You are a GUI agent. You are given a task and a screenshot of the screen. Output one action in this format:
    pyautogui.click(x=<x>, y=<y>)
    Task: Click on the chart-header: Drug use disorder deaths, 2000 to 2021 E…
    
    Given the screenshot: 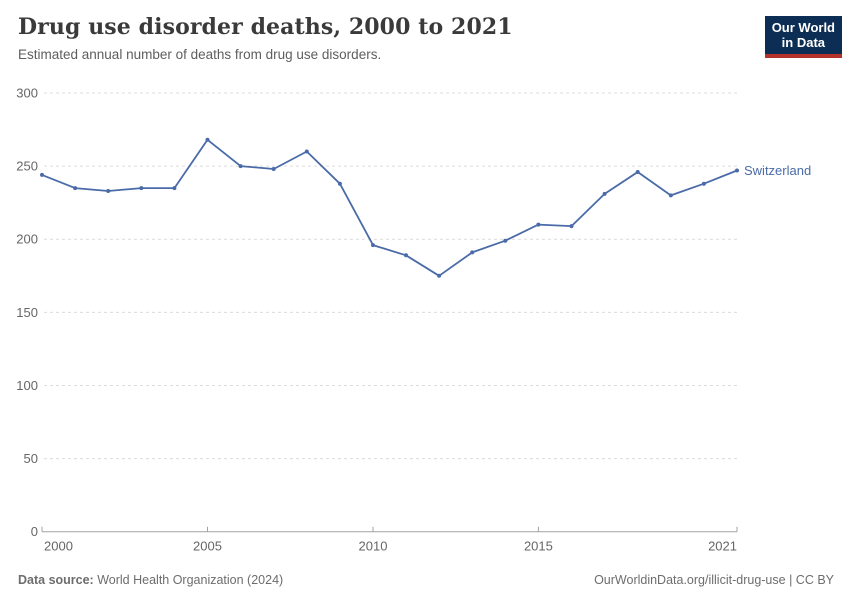 What is the action you would take?
    pyautogui.click(x=384, y=38)
    